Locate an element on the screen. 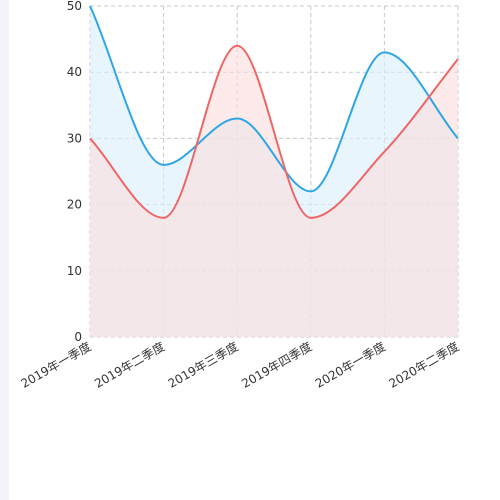  x-tick-label: 2019年四季度 is located at coordinates (277, 365).